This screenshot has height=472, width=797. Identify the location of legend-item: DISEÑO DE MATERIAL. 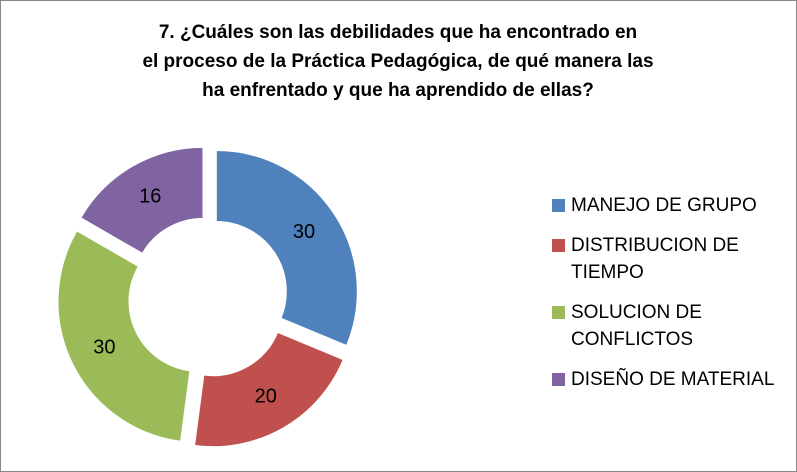
(672, 379).